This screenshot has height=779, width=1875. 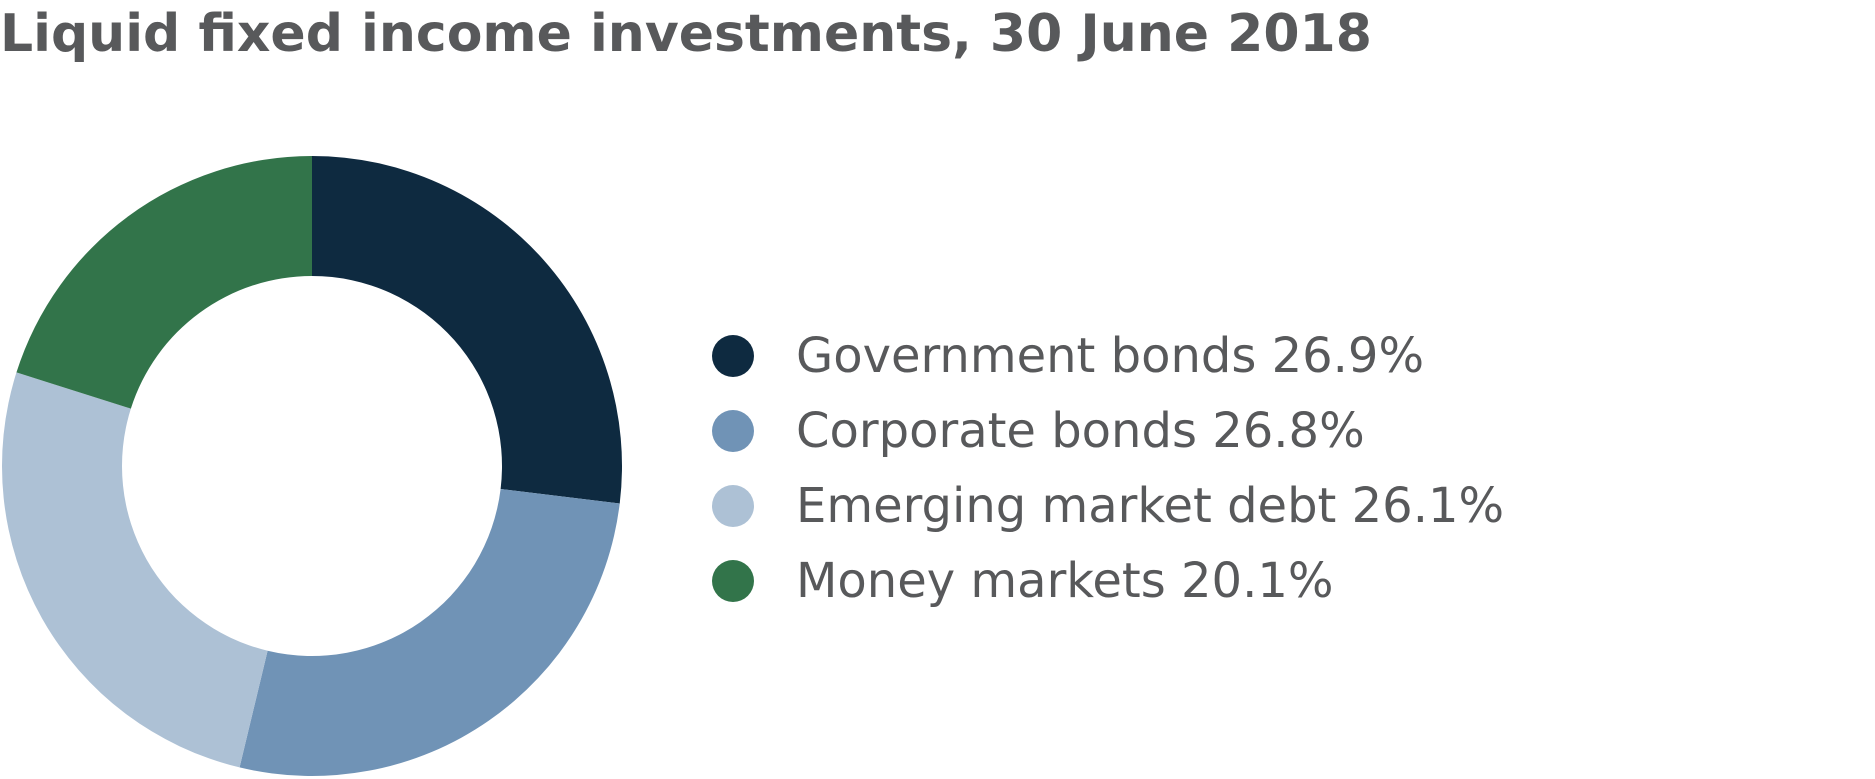 I want to click on legend-swatch-government-bonds, so click(x=733, y=355).